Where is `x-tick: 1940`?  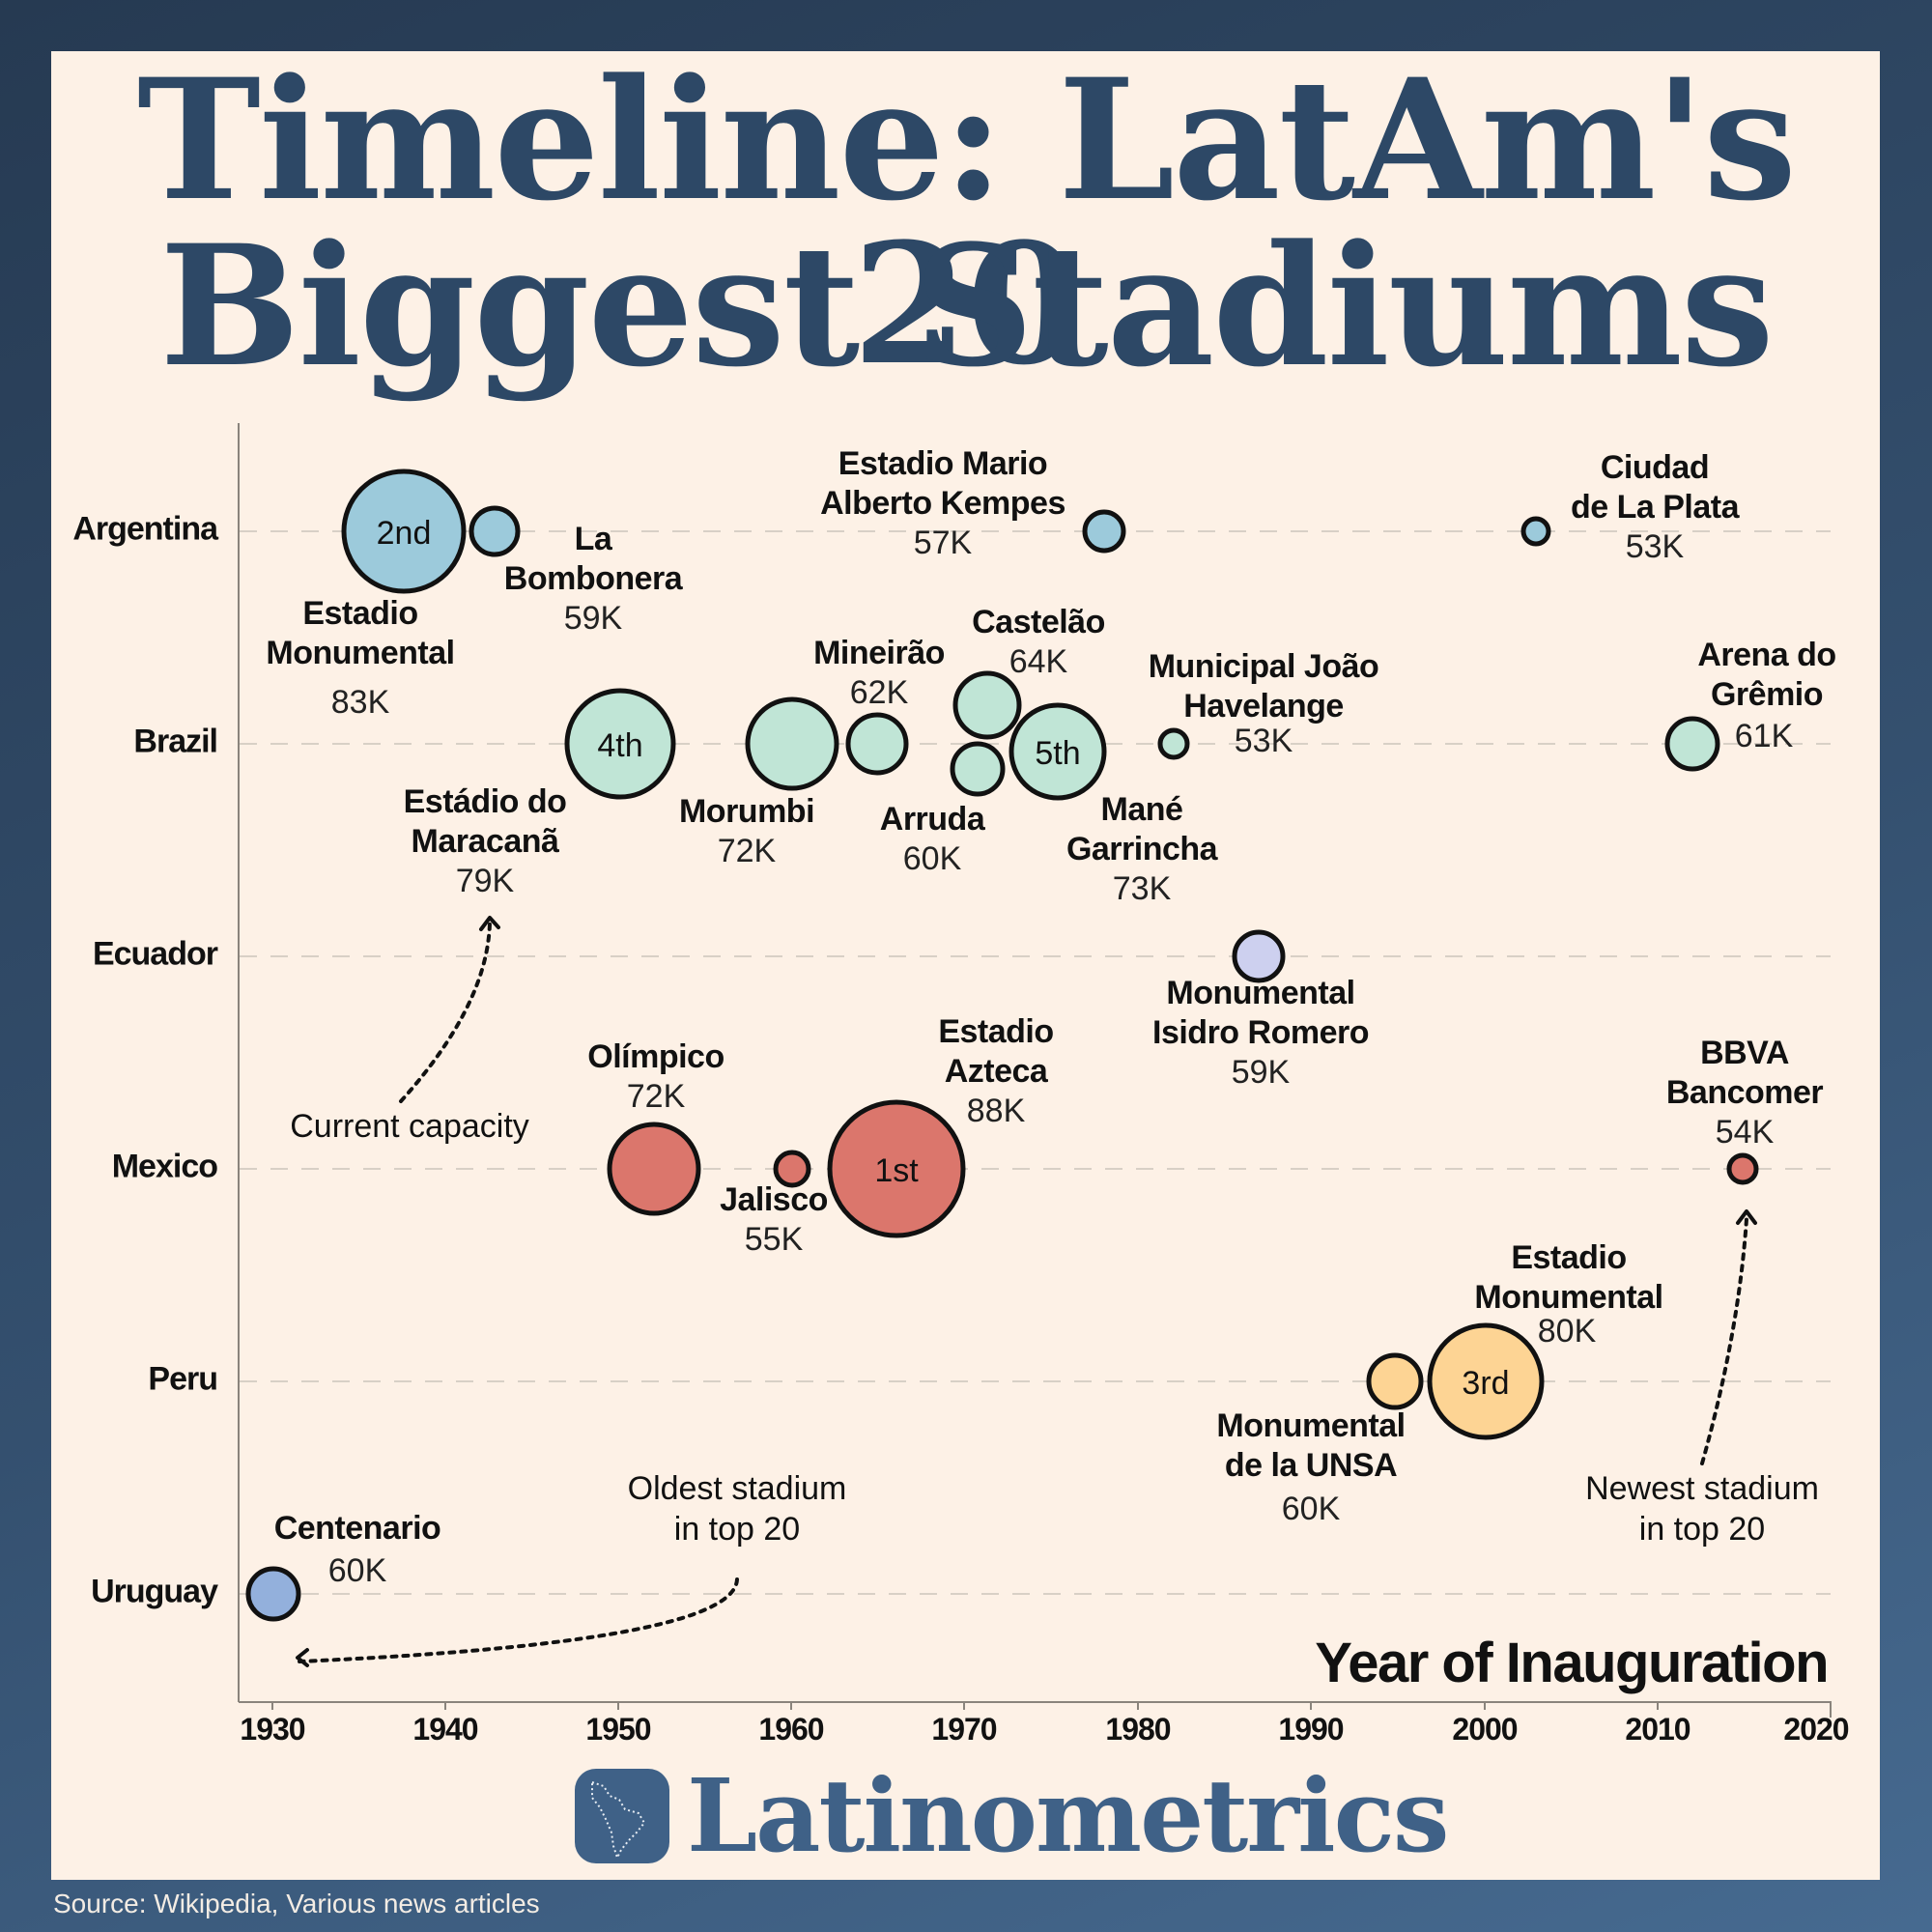
x-tick: 1940 is located at coordinates (445, 1729).